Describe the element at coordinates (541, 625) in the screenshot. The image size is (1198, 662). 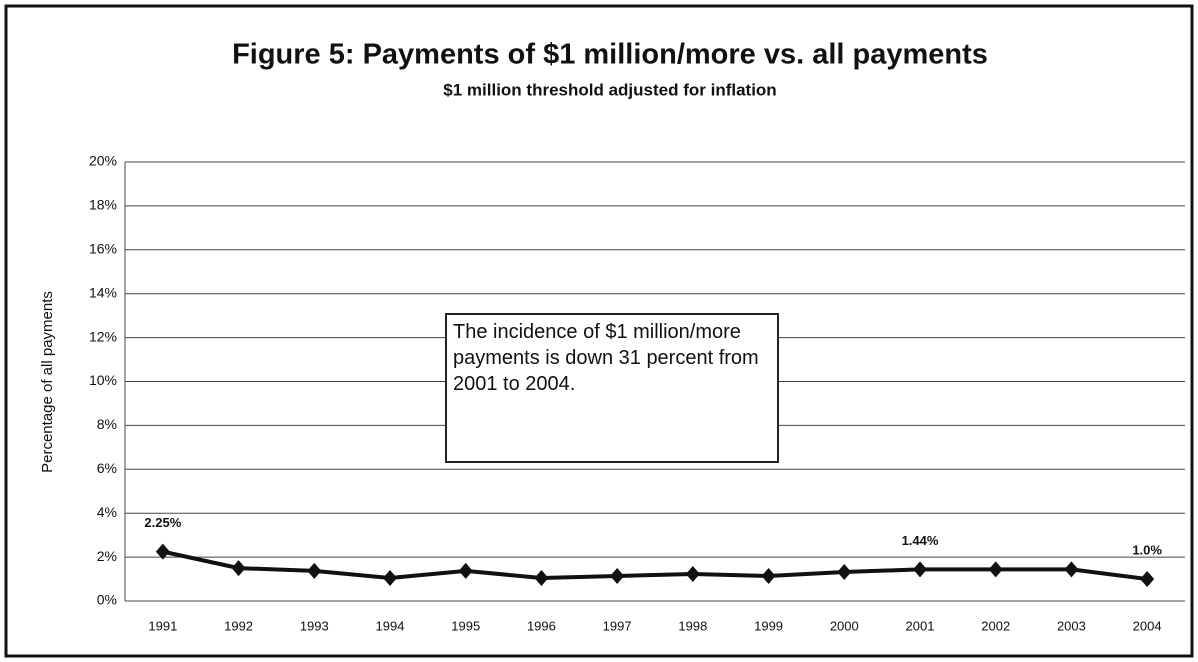
I see `x-tick-label: 1996` at that location.